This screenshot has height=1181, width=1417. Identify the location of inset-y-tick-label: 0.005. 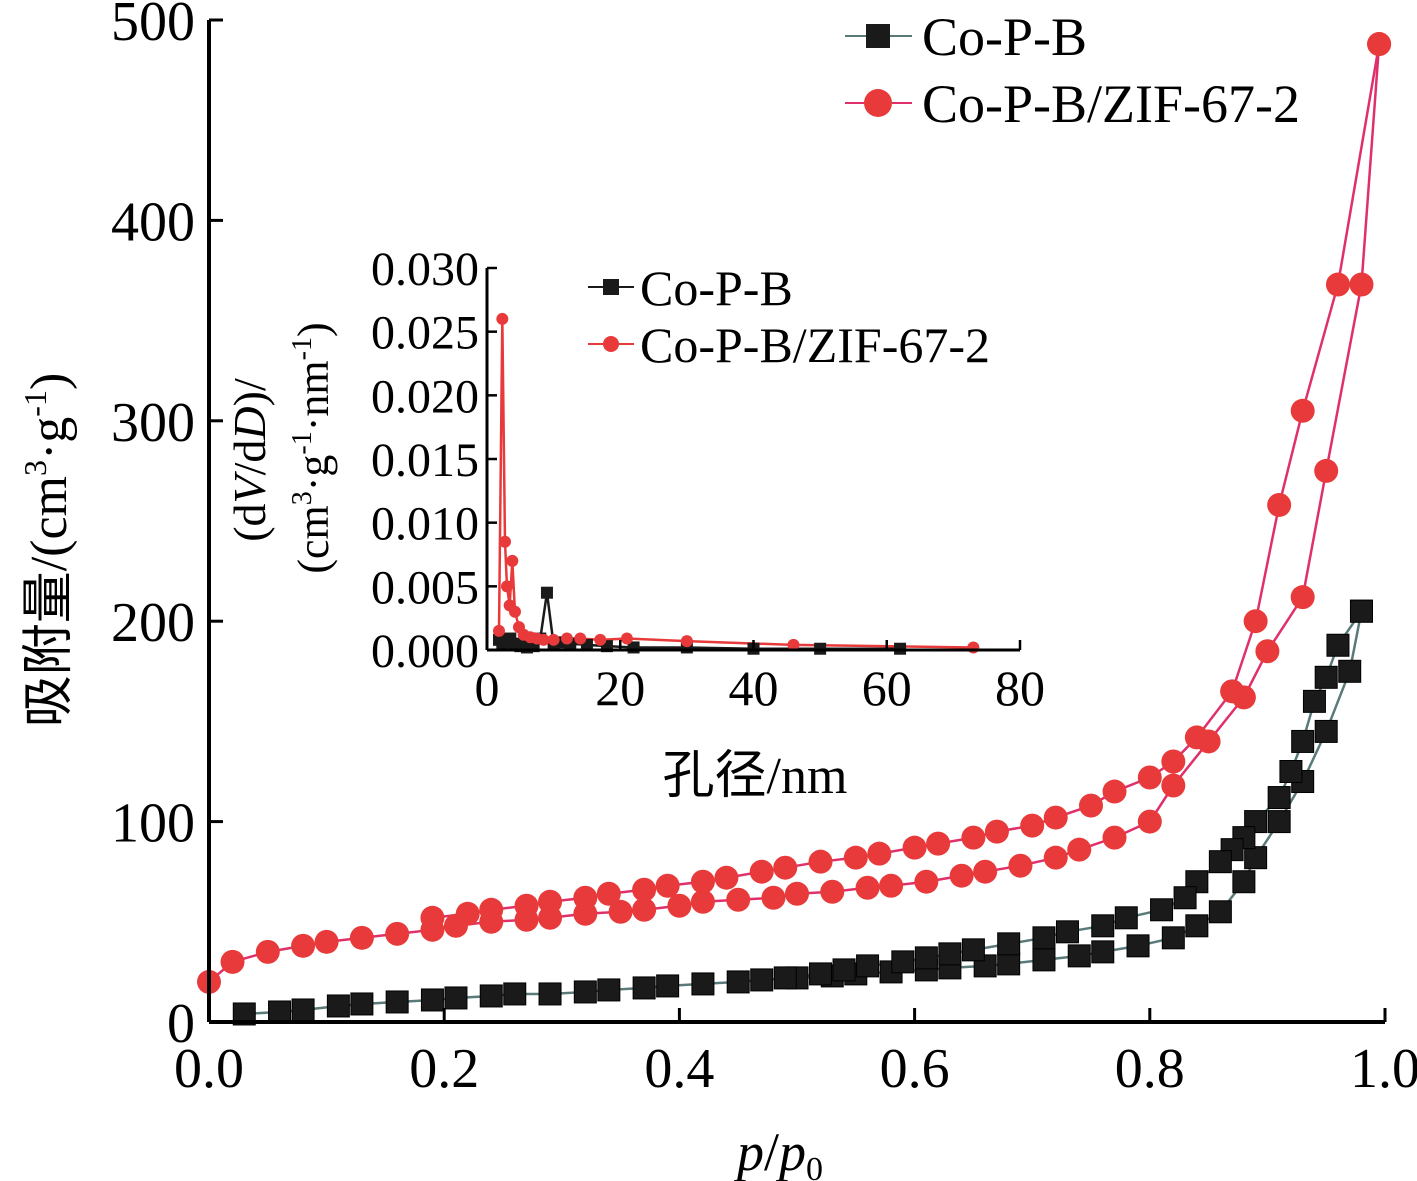
(425, 587).